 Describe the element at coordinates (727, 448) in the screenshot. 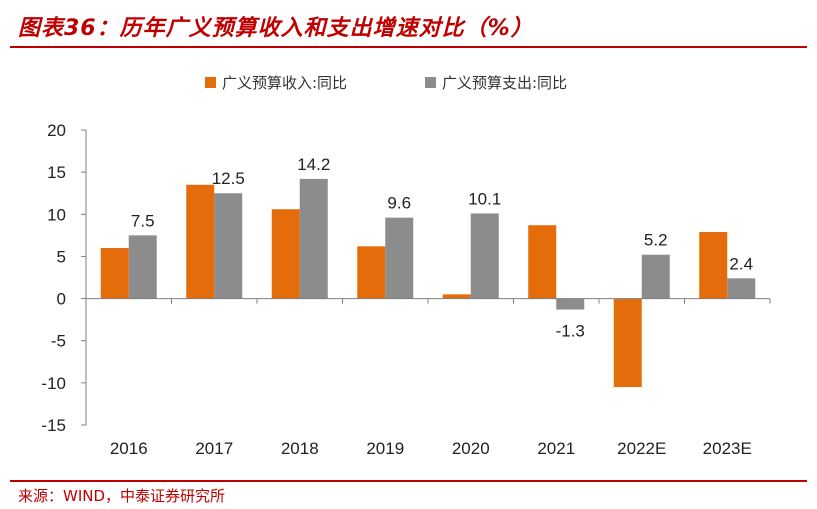

I see `x-category-label: 2023E` at that location.